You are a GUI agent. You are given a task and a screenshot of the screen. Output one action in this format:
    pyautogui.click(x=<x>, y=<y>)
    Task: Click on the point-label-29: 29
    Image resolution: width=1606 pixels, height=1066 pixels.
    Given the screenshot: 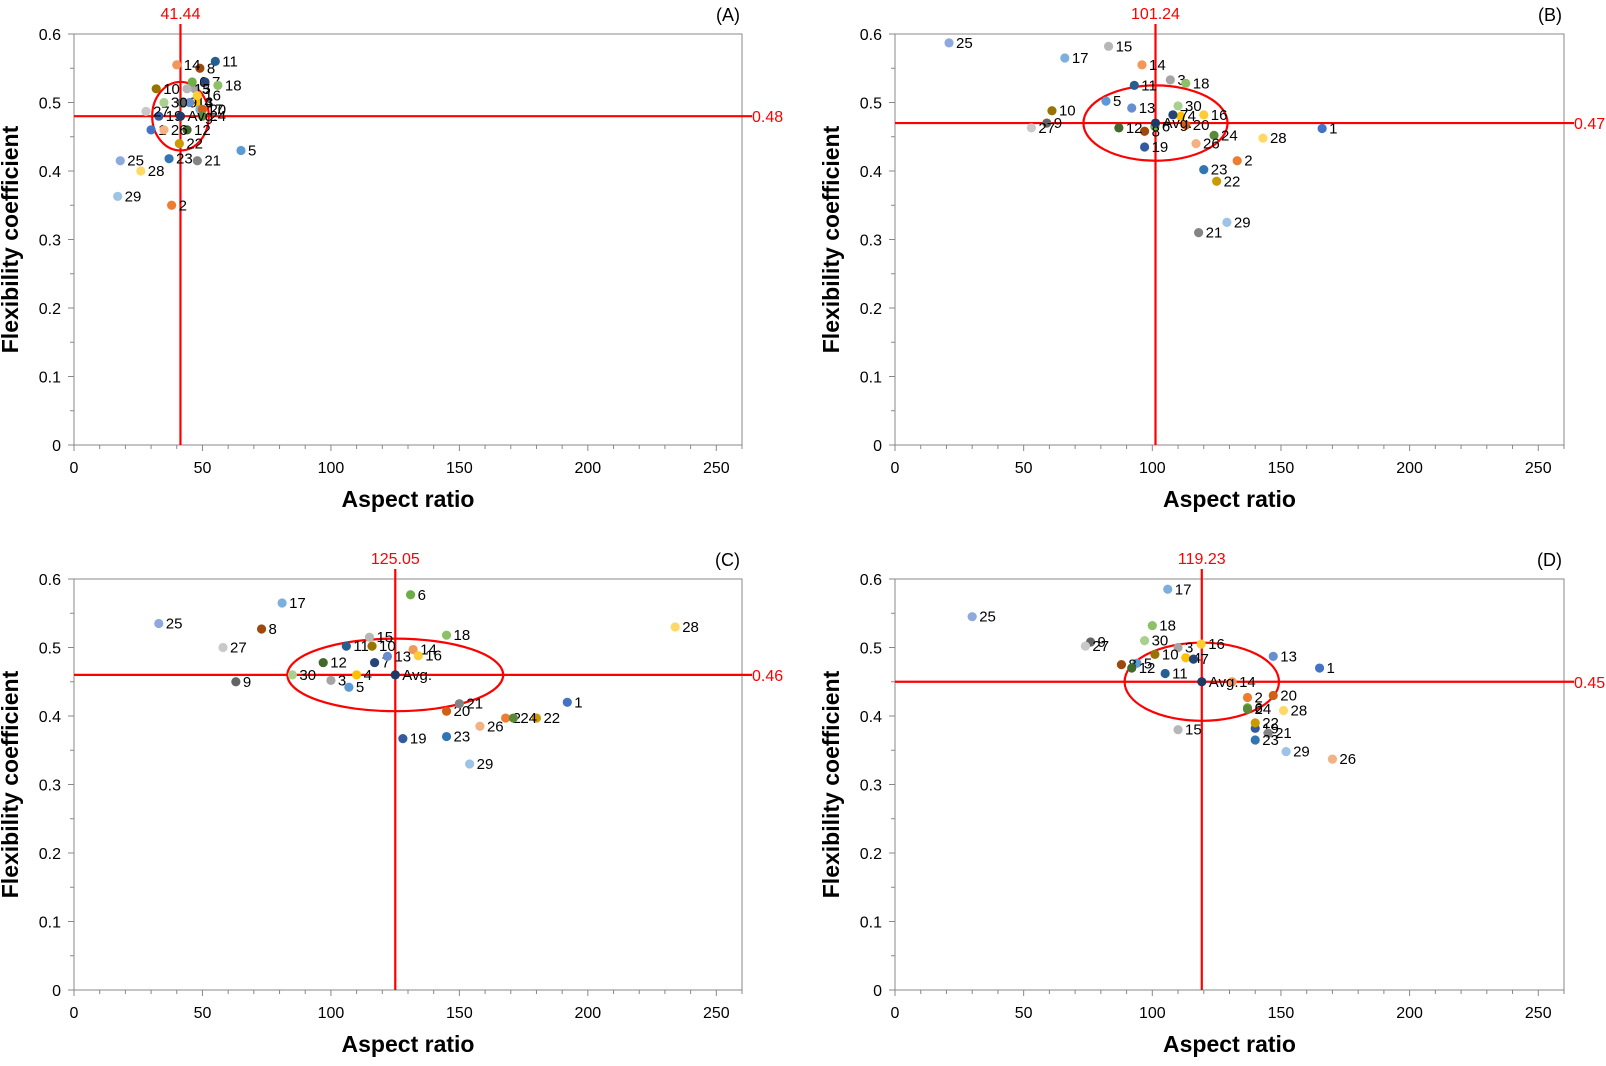 What is the action you would take?
    pyautogui.click(x=1301, y=752)
    